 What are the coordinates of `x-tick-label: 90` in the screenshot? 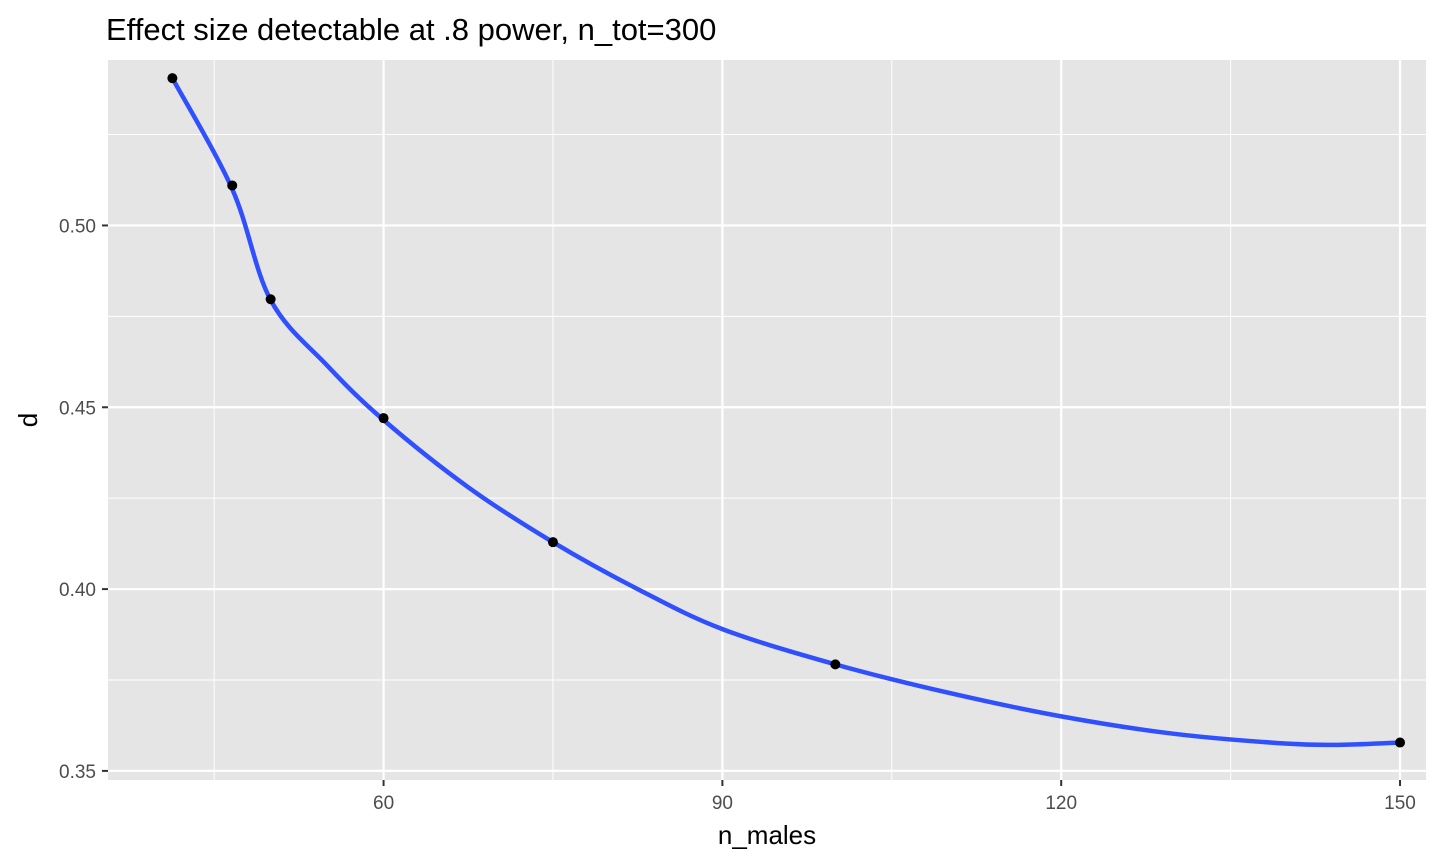 It's located at (722, 803).